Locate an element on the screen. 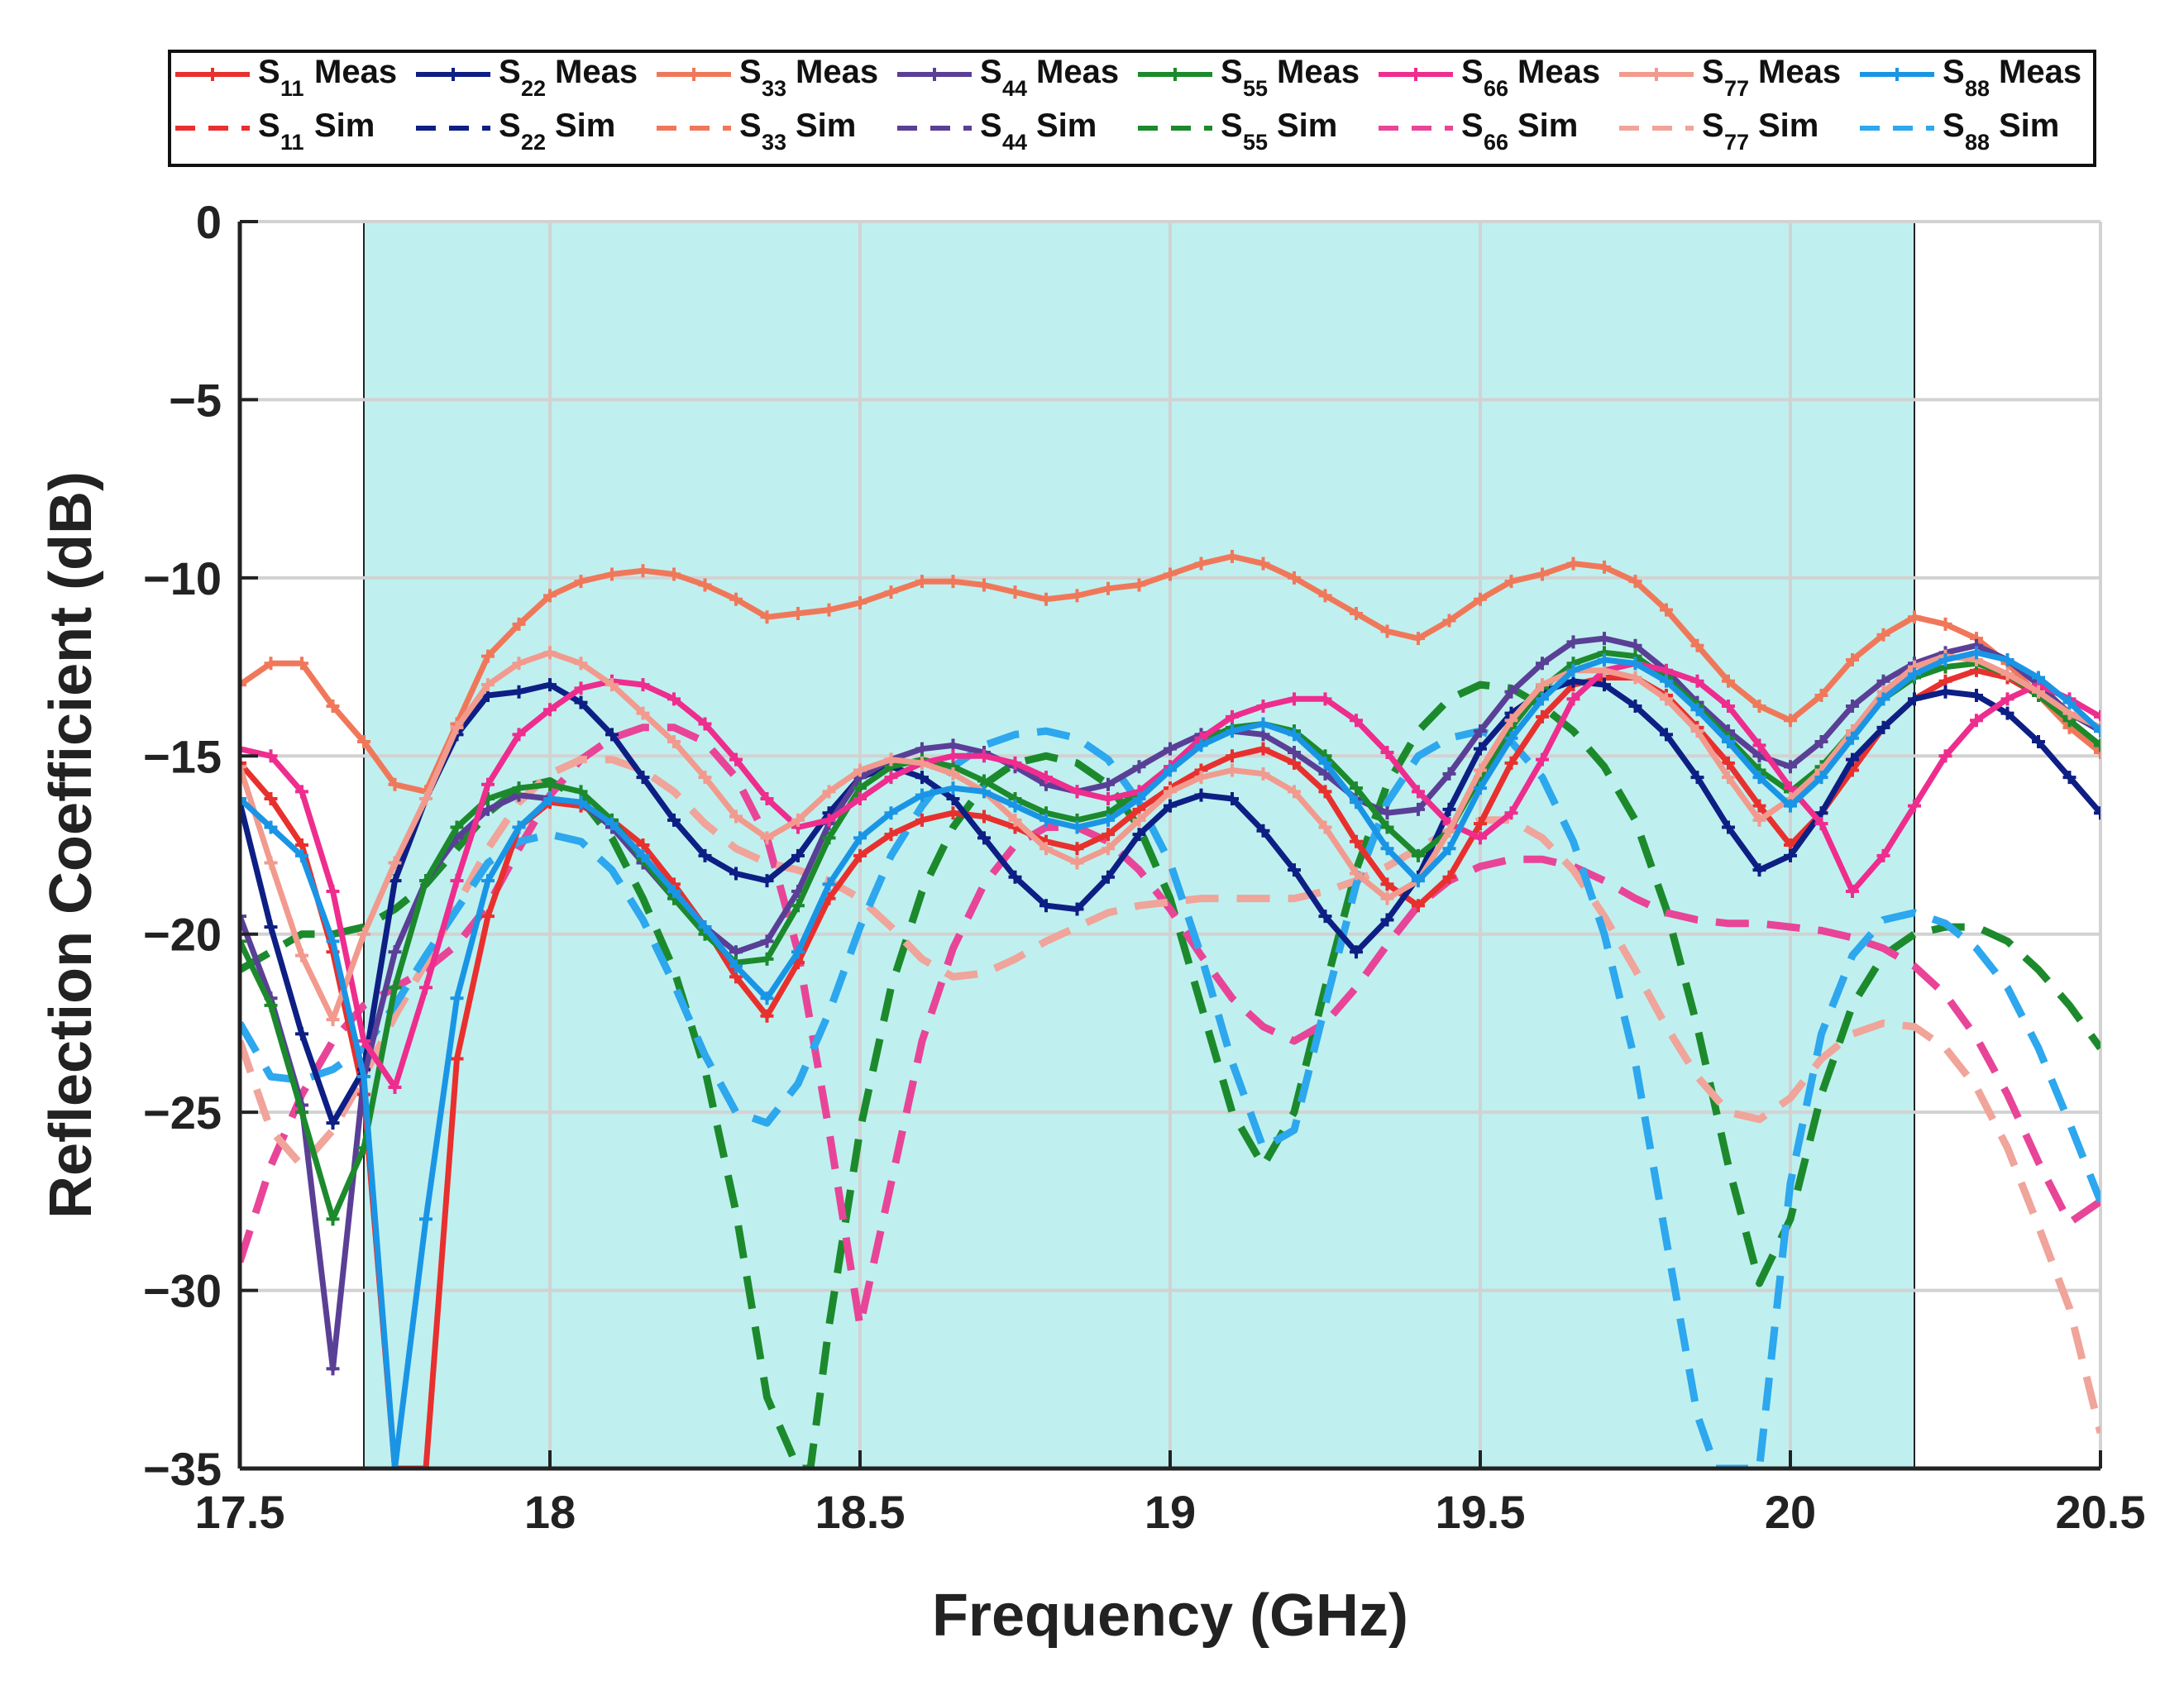 The width and height of the screenshot is (2184, 1681). legend-item-s88-meas: S 88 Meas is located at coordinates (1970, 77).